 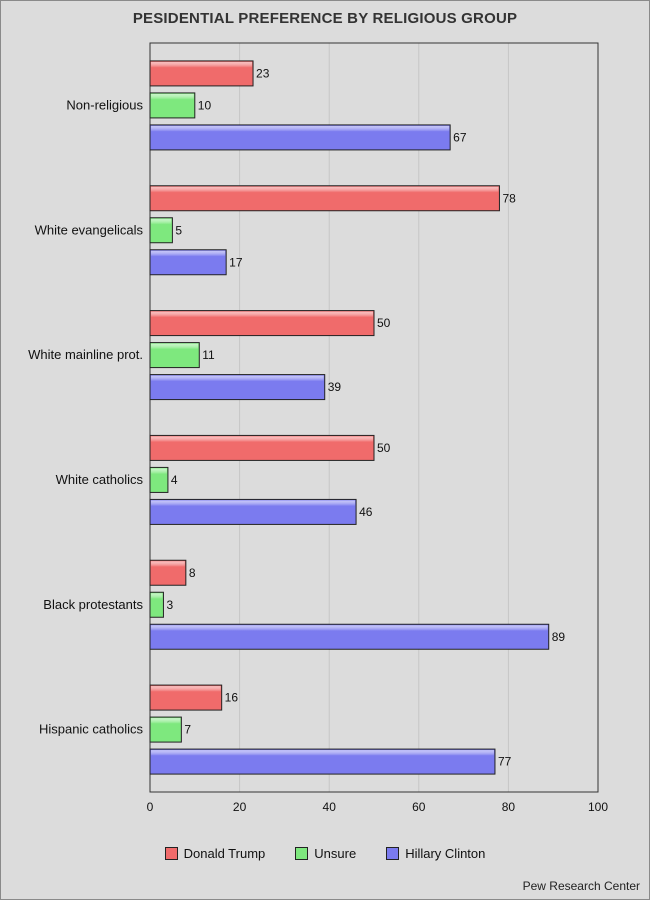 I want to click on legend-item-unsure: Unsure, so click(x=325, y=853).